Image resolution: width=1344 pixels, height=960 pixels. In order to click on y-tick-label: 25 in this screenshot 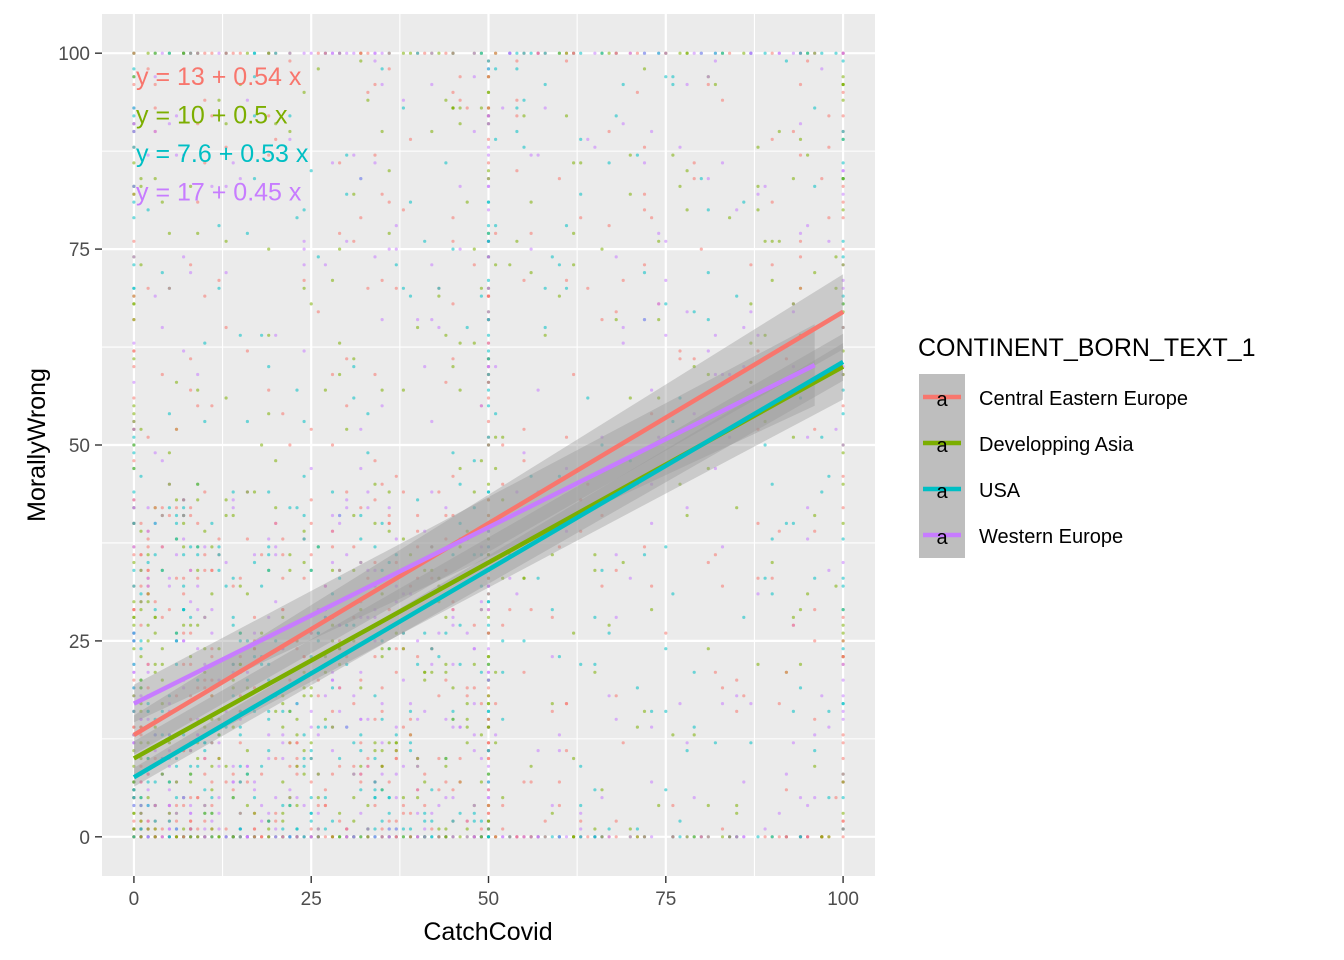, I will do `click(79, 642)`.